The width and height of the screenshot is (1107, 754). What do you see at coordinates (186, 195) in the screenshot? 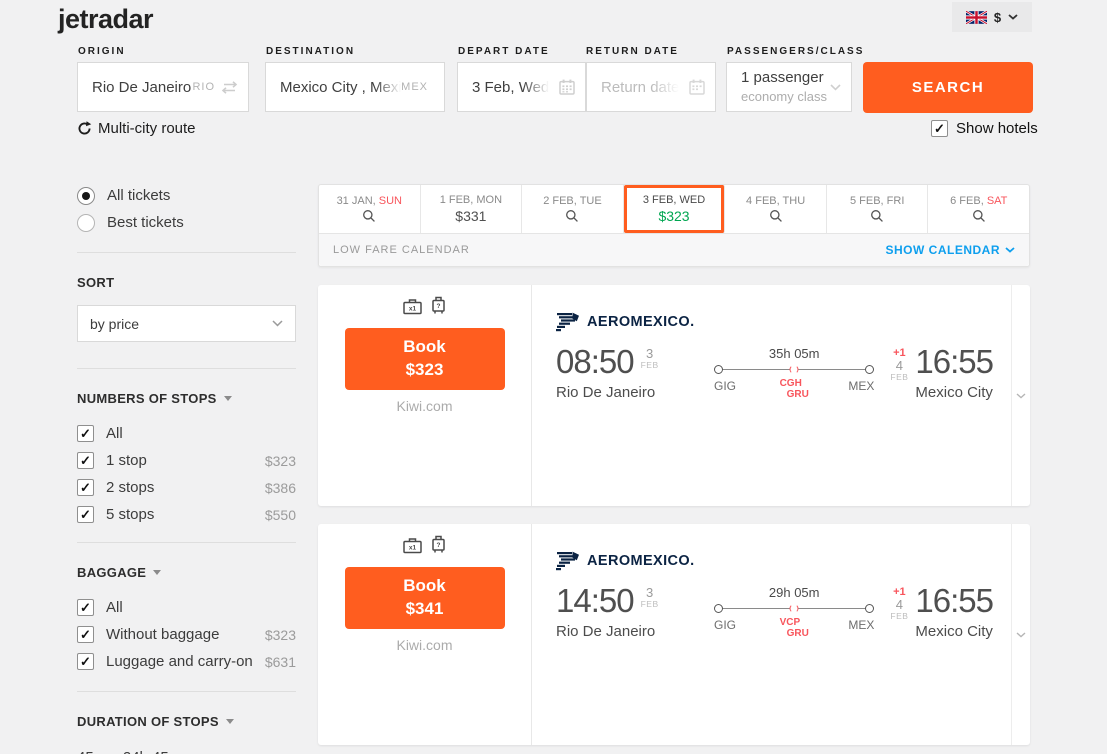
I see `all-tickets-option: All tickets` at bounding box center [186, 195].